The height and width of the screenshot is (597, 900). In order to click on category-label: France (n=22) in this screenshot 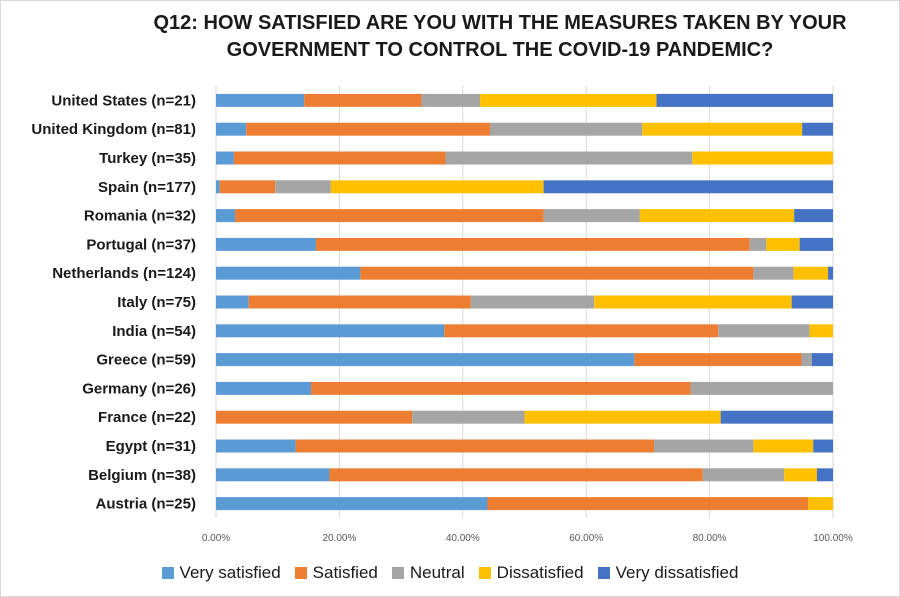, I will do `click(147, 417)`.